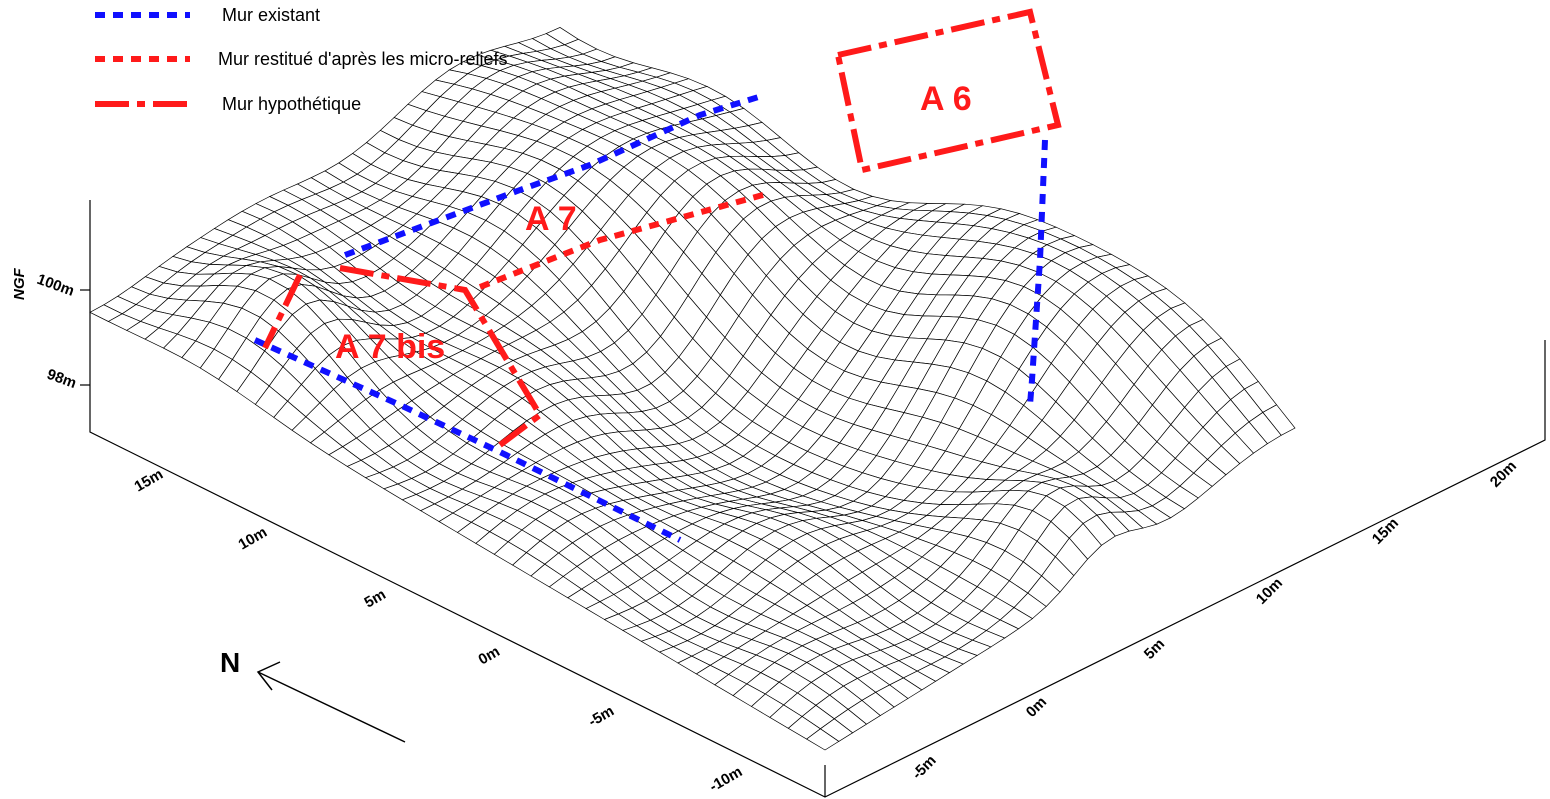  Describe the element at coordinates (489, 656) in the screenshot. I see `left-tick-label: 0m` at that location.